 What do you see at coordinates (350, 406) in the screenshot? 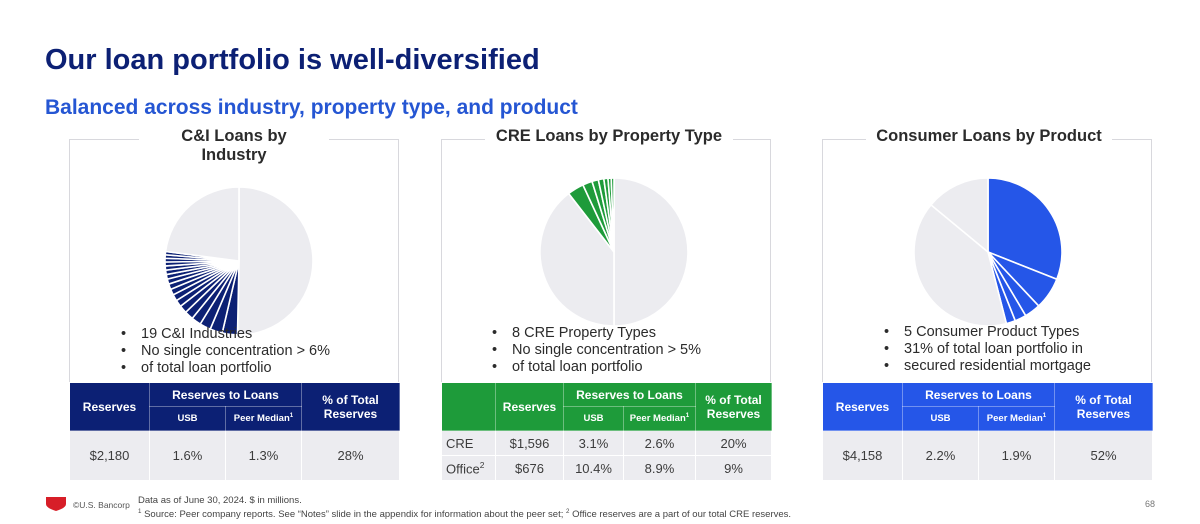
I see `ci-pct-total-header: % of Total Reserves` at bounding box center [350, 406].